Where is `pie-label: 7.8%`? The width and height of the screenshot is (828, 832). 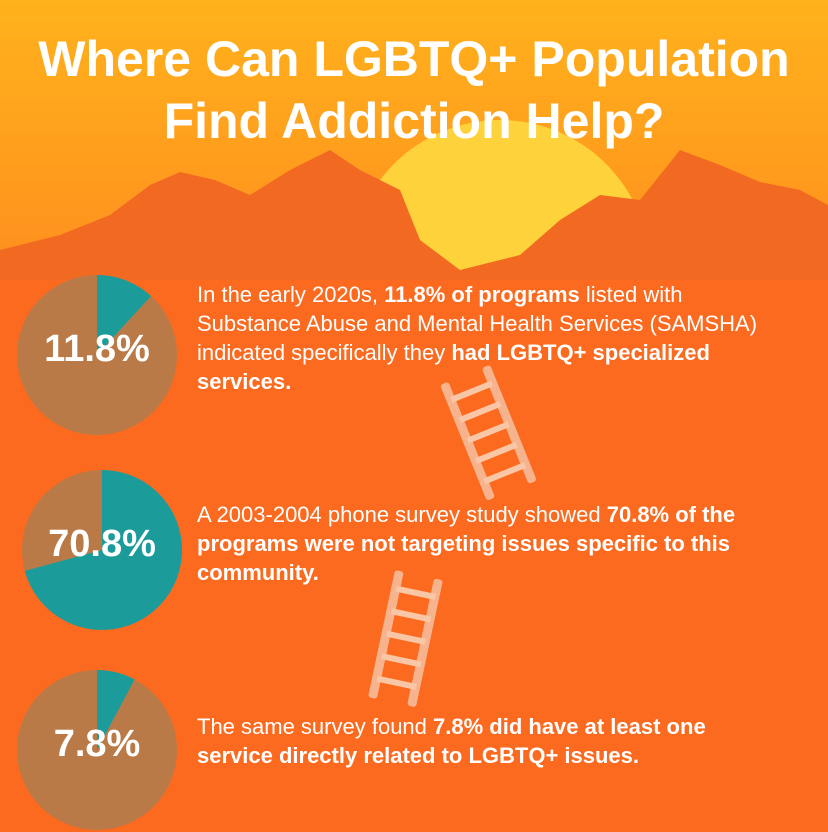
pie-label: 7.8% is located at coordinates (97, 744).